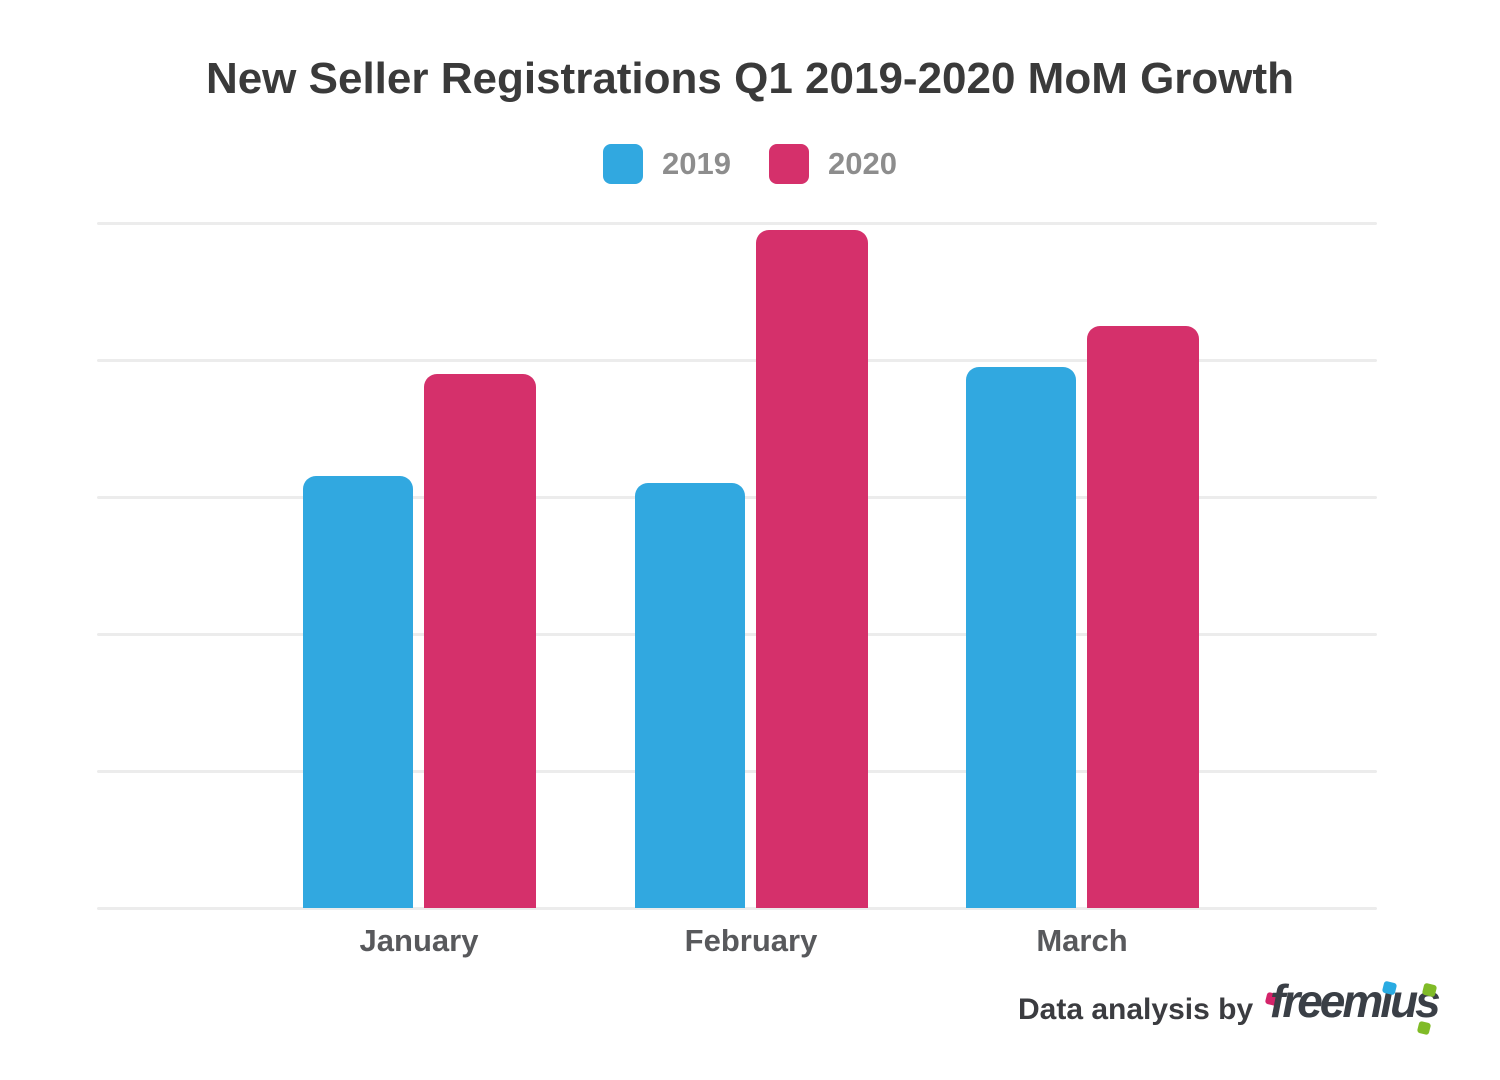 The image size is (1500, 1080). Describe the element at coordinates (480, 640) in the screenshot. I see `bar-january-2020` at that location.